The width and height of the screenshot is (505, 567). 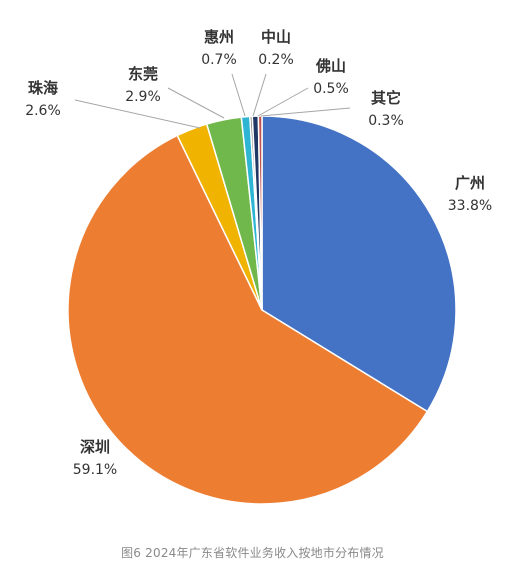 I want to click on slice-label-5: 惠州, so click(x=219, y=37).